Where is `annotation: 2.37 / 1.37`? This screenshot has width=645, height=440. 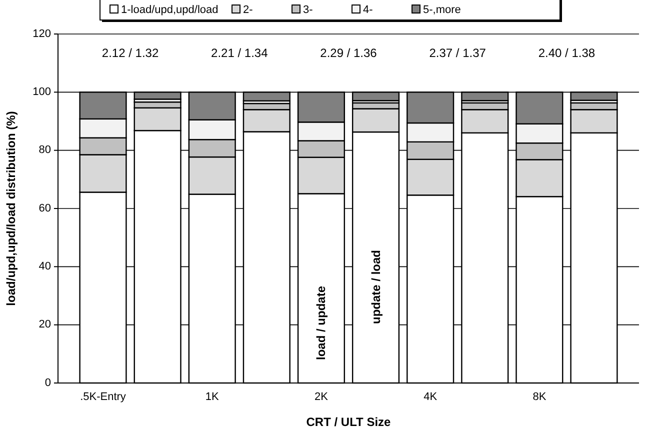
annotation: 2.37 / 1.37 is located at coordinates (457, 53).